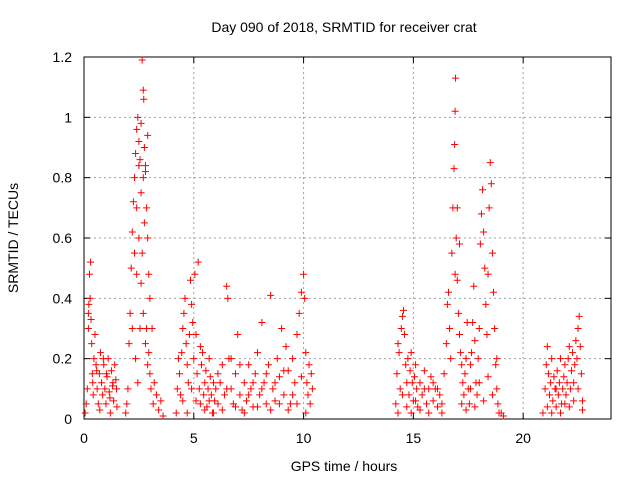  I want to click on y-tick-label: 1.2, so click(63, 57).